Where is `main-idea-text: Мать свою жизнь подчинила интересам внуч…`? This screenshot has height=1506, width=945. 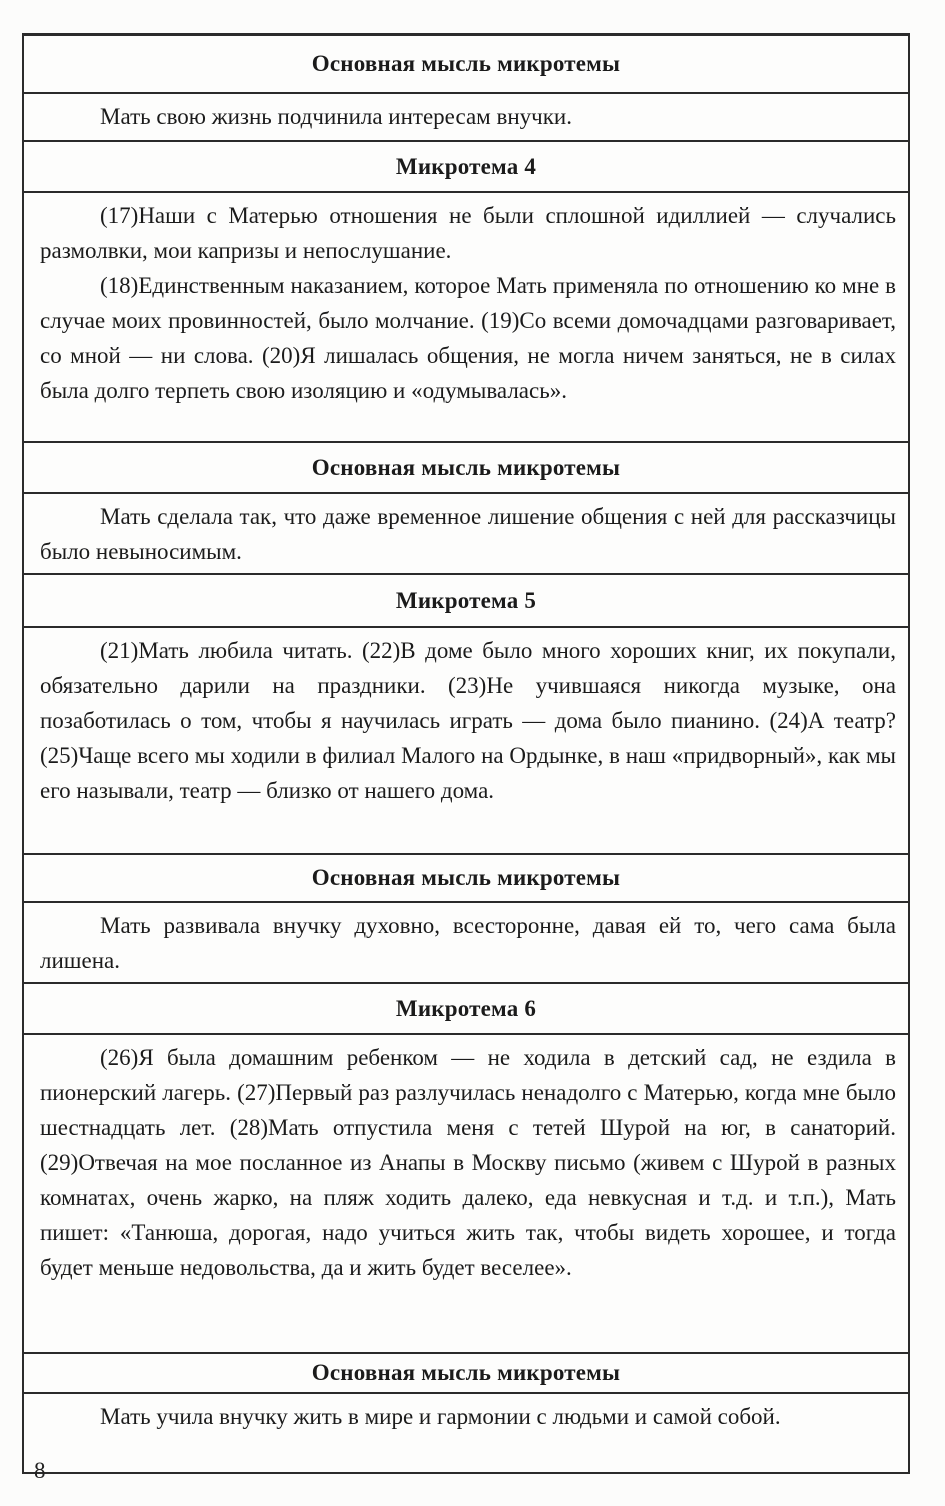
main-idea-text: Мать свою жизнь подчинила интересам внуч… is located at coordinates (336, 116).